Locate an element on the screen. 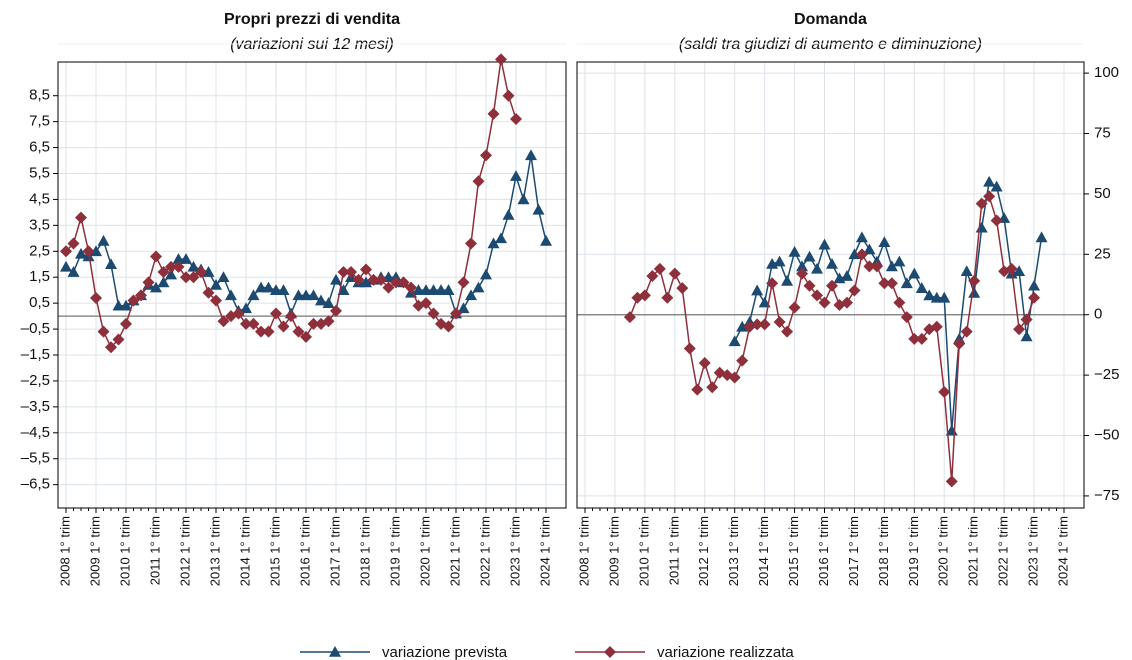 The height and width of the screenshot is (660, 1132). x-tick-label: 2018 1° trim is located at coordinates (364, 551).